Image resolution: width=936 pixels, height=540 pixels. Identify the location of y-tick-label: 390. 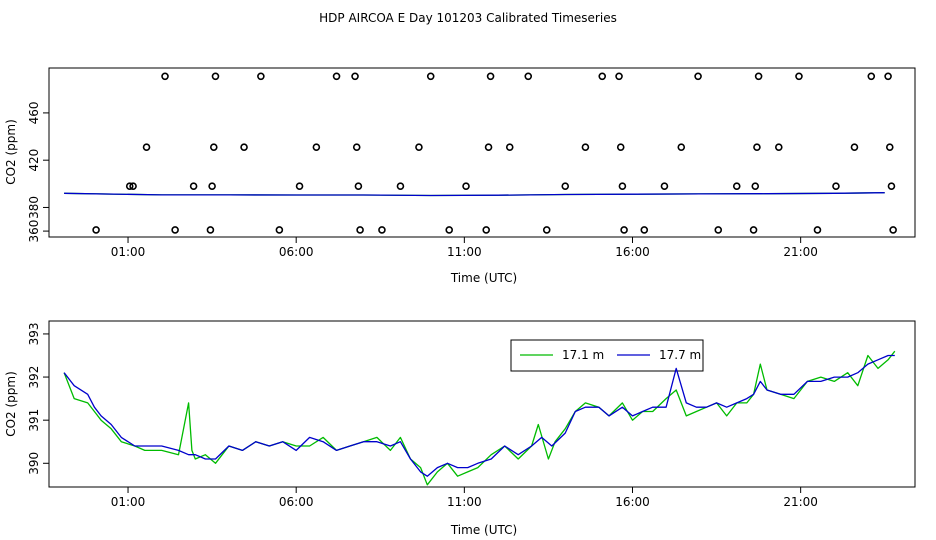
(34, 463).